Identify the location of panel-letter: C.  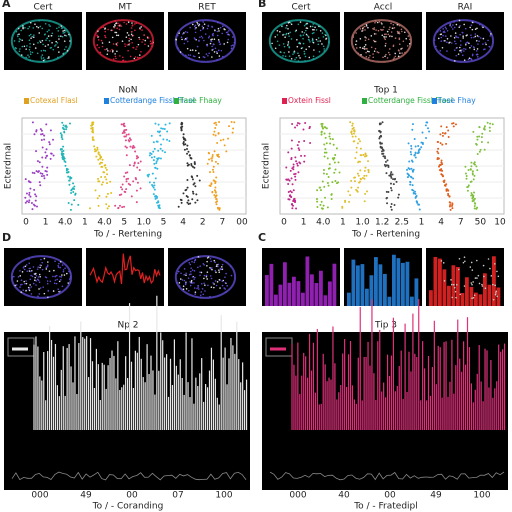
(262, 237).